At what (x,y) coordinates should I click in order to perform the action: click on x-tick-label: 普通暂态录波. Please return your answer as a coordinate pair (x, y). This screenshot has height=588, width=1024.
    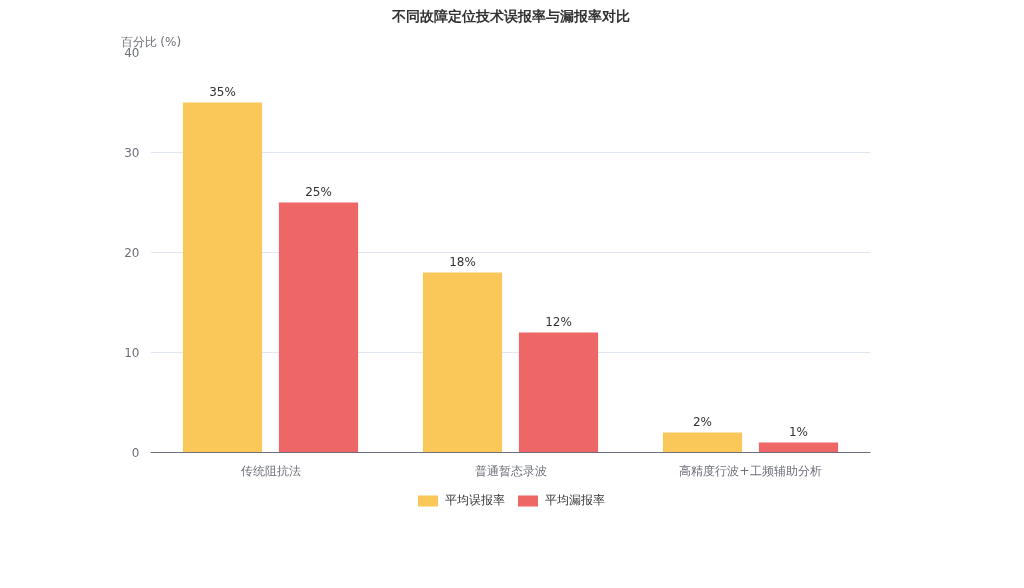
    Looking at the image, I should click on (510, 470).